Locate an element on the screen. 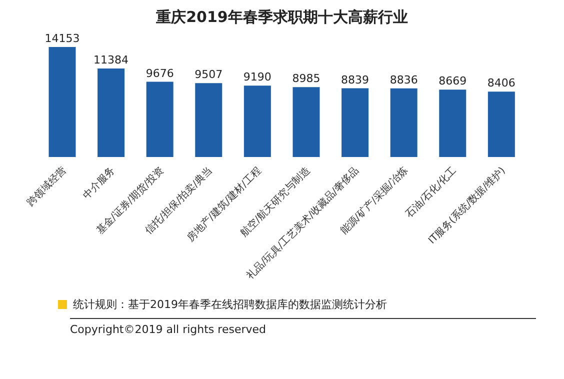 The width and height of the screenshot is (564, 379). data-label: 9190 is located at coordinates (257, 77).